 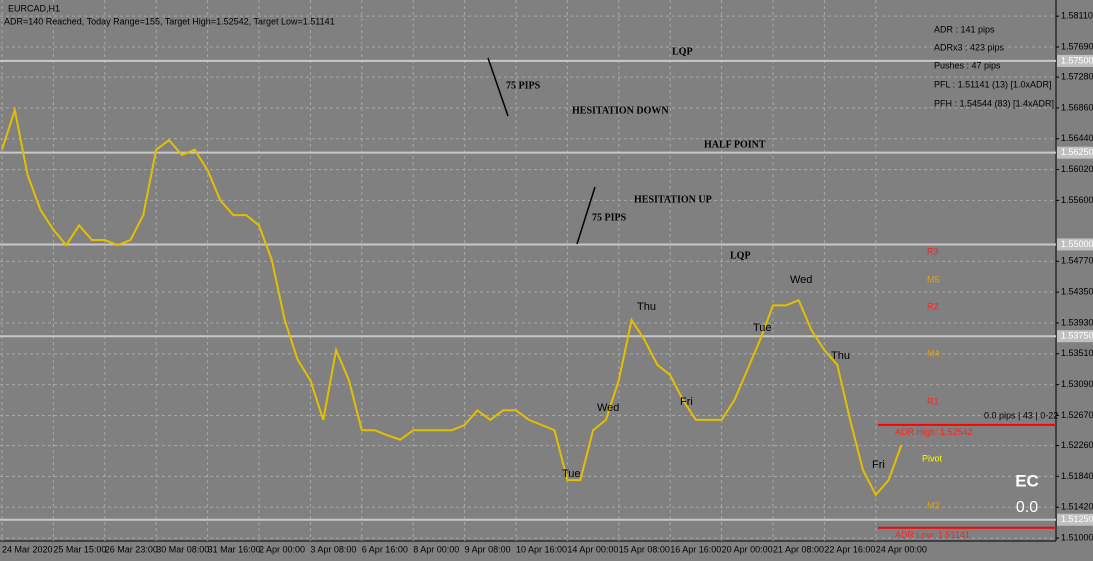 I want to click on x-tick-label: 8 Apr 00:00, so click(x=436, y=549).